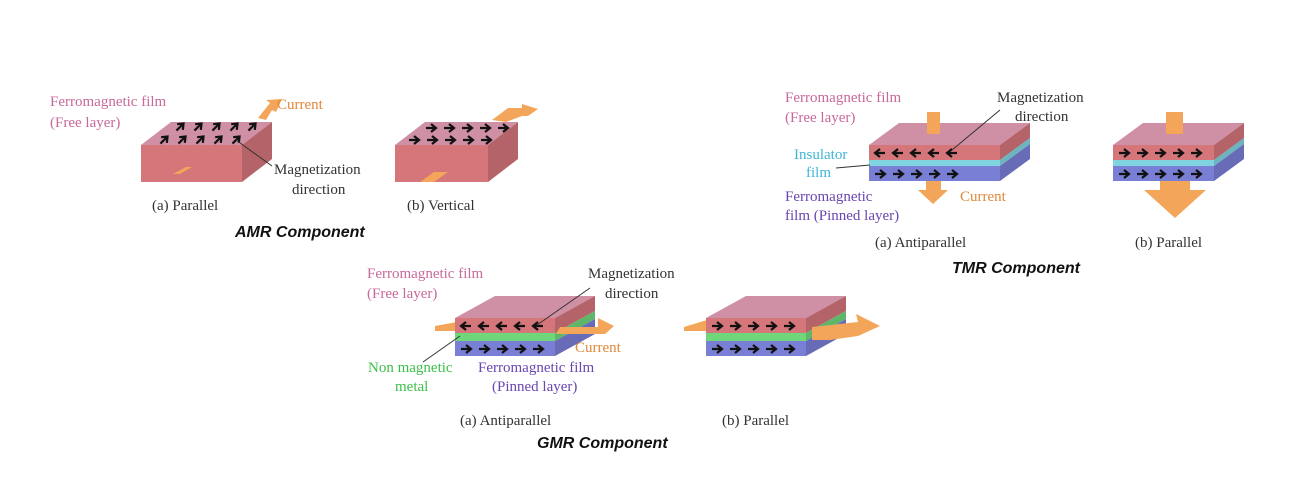  Describe the element at coordinates (85, 123) in the screenshot. I see `amr-free-label-2: (Free layer)` at that location.